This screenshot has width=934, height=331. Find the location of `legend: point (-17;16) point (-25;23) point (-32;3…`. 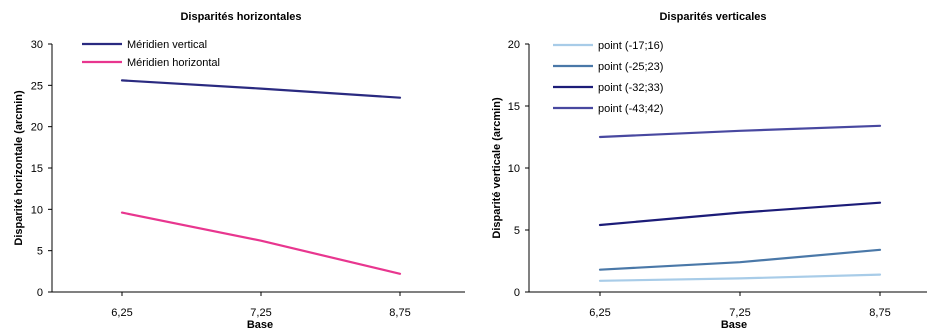

legend: point (-17;16) point (-25;23) point (-32;3… is located at coordinates (608, 77).